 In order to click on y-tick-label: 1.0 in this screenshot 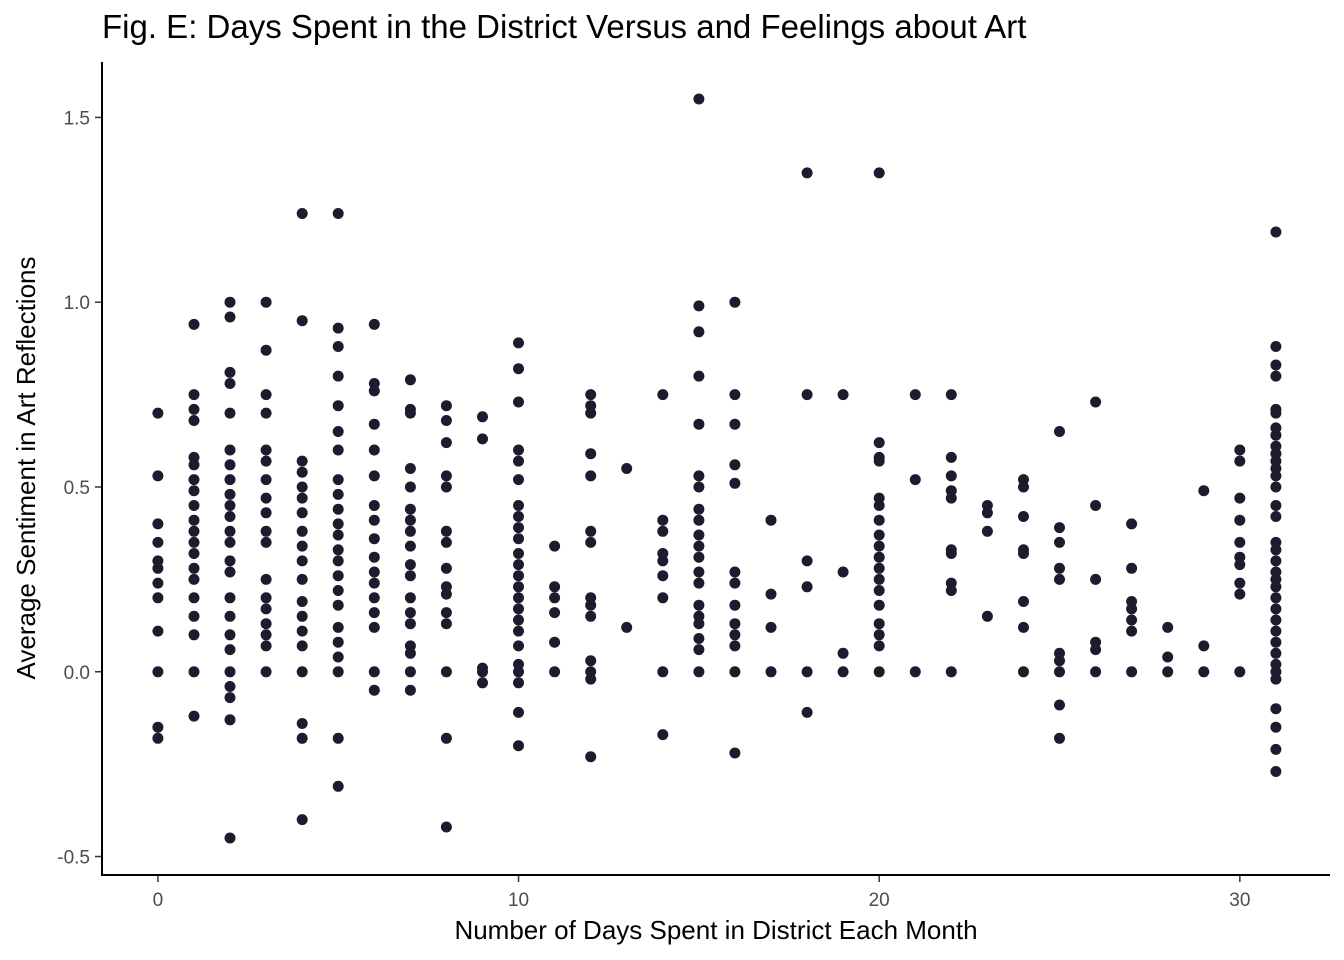, I will do `click(77, 303)`.